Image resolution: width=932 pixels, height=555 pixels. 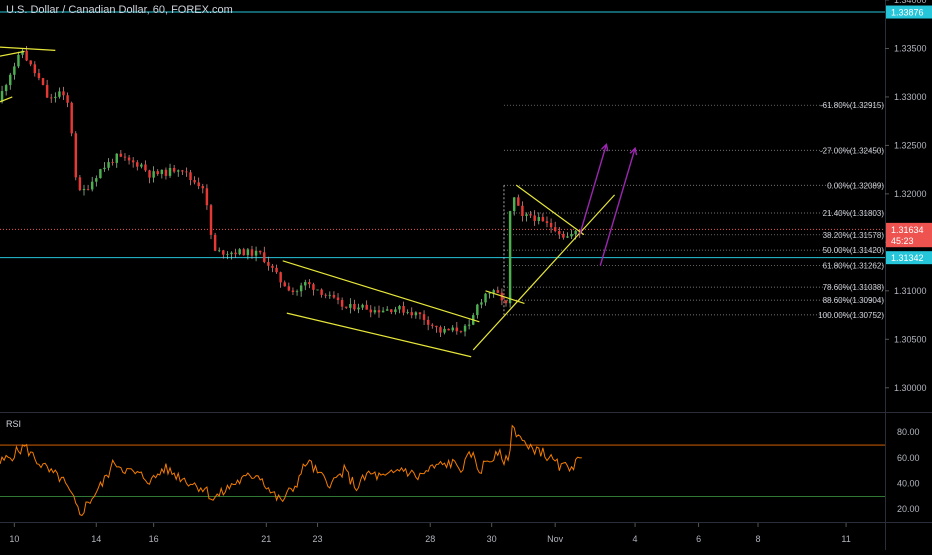 What do you see at coordinates (854, 300) in the screenshot?
I see `fib-level-label: 88.60%(1.30904)` at bounding box center [854, 300].